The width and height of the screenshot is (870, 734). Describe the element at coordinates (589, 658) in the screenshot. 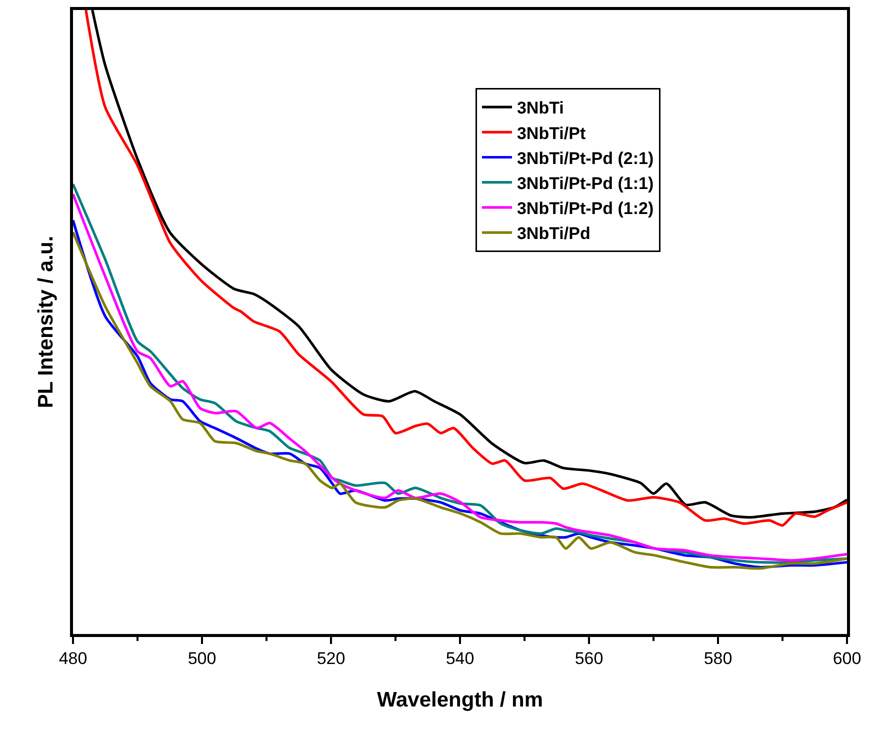

I see `x-tick-label: 560` at that location.